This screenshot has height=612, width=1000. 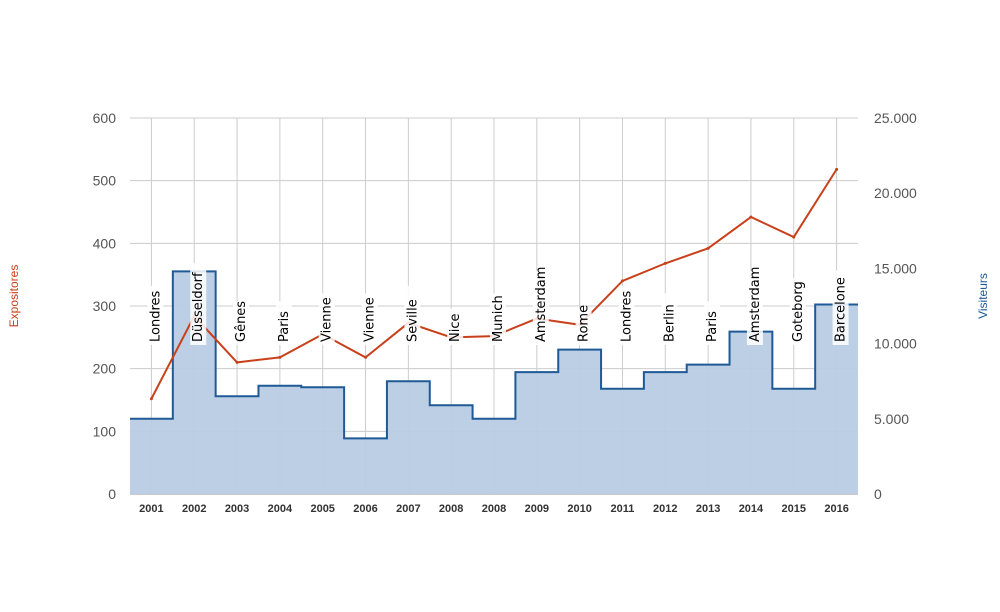 I want to click on city-label-group: Barcelone, so click(x=840, y=307).